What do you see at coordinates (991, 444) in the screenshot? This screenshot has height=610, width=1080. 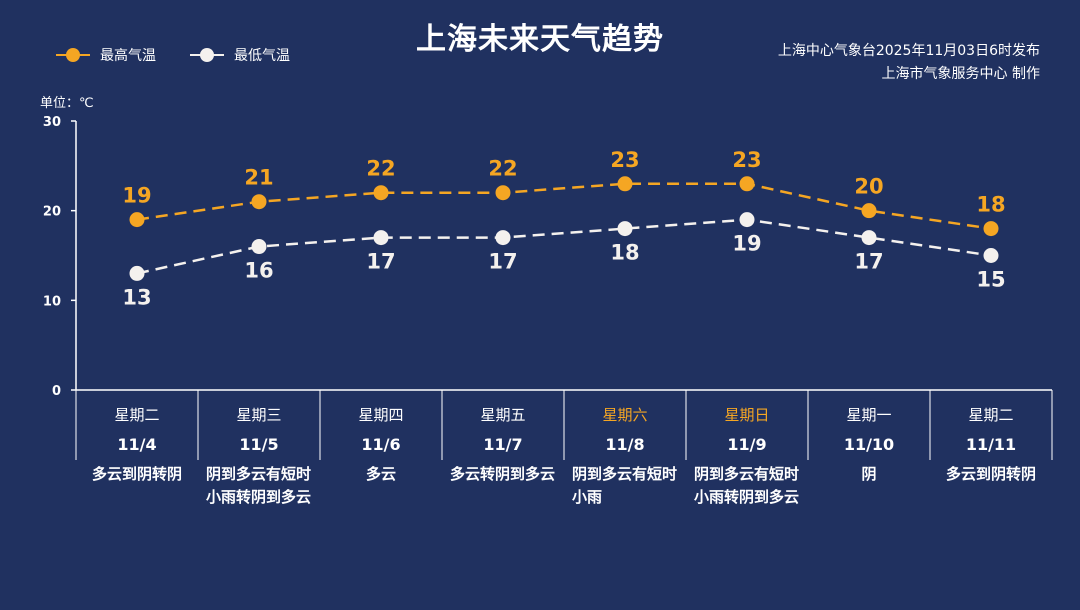 I see `day-date: 11/11` at bounding box center [991, 444].